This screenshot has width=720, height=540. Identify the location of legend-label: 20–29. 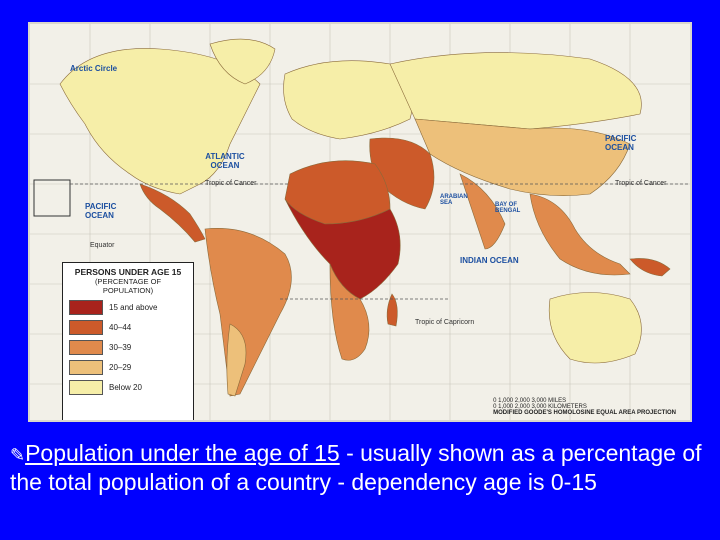
(120, 367).